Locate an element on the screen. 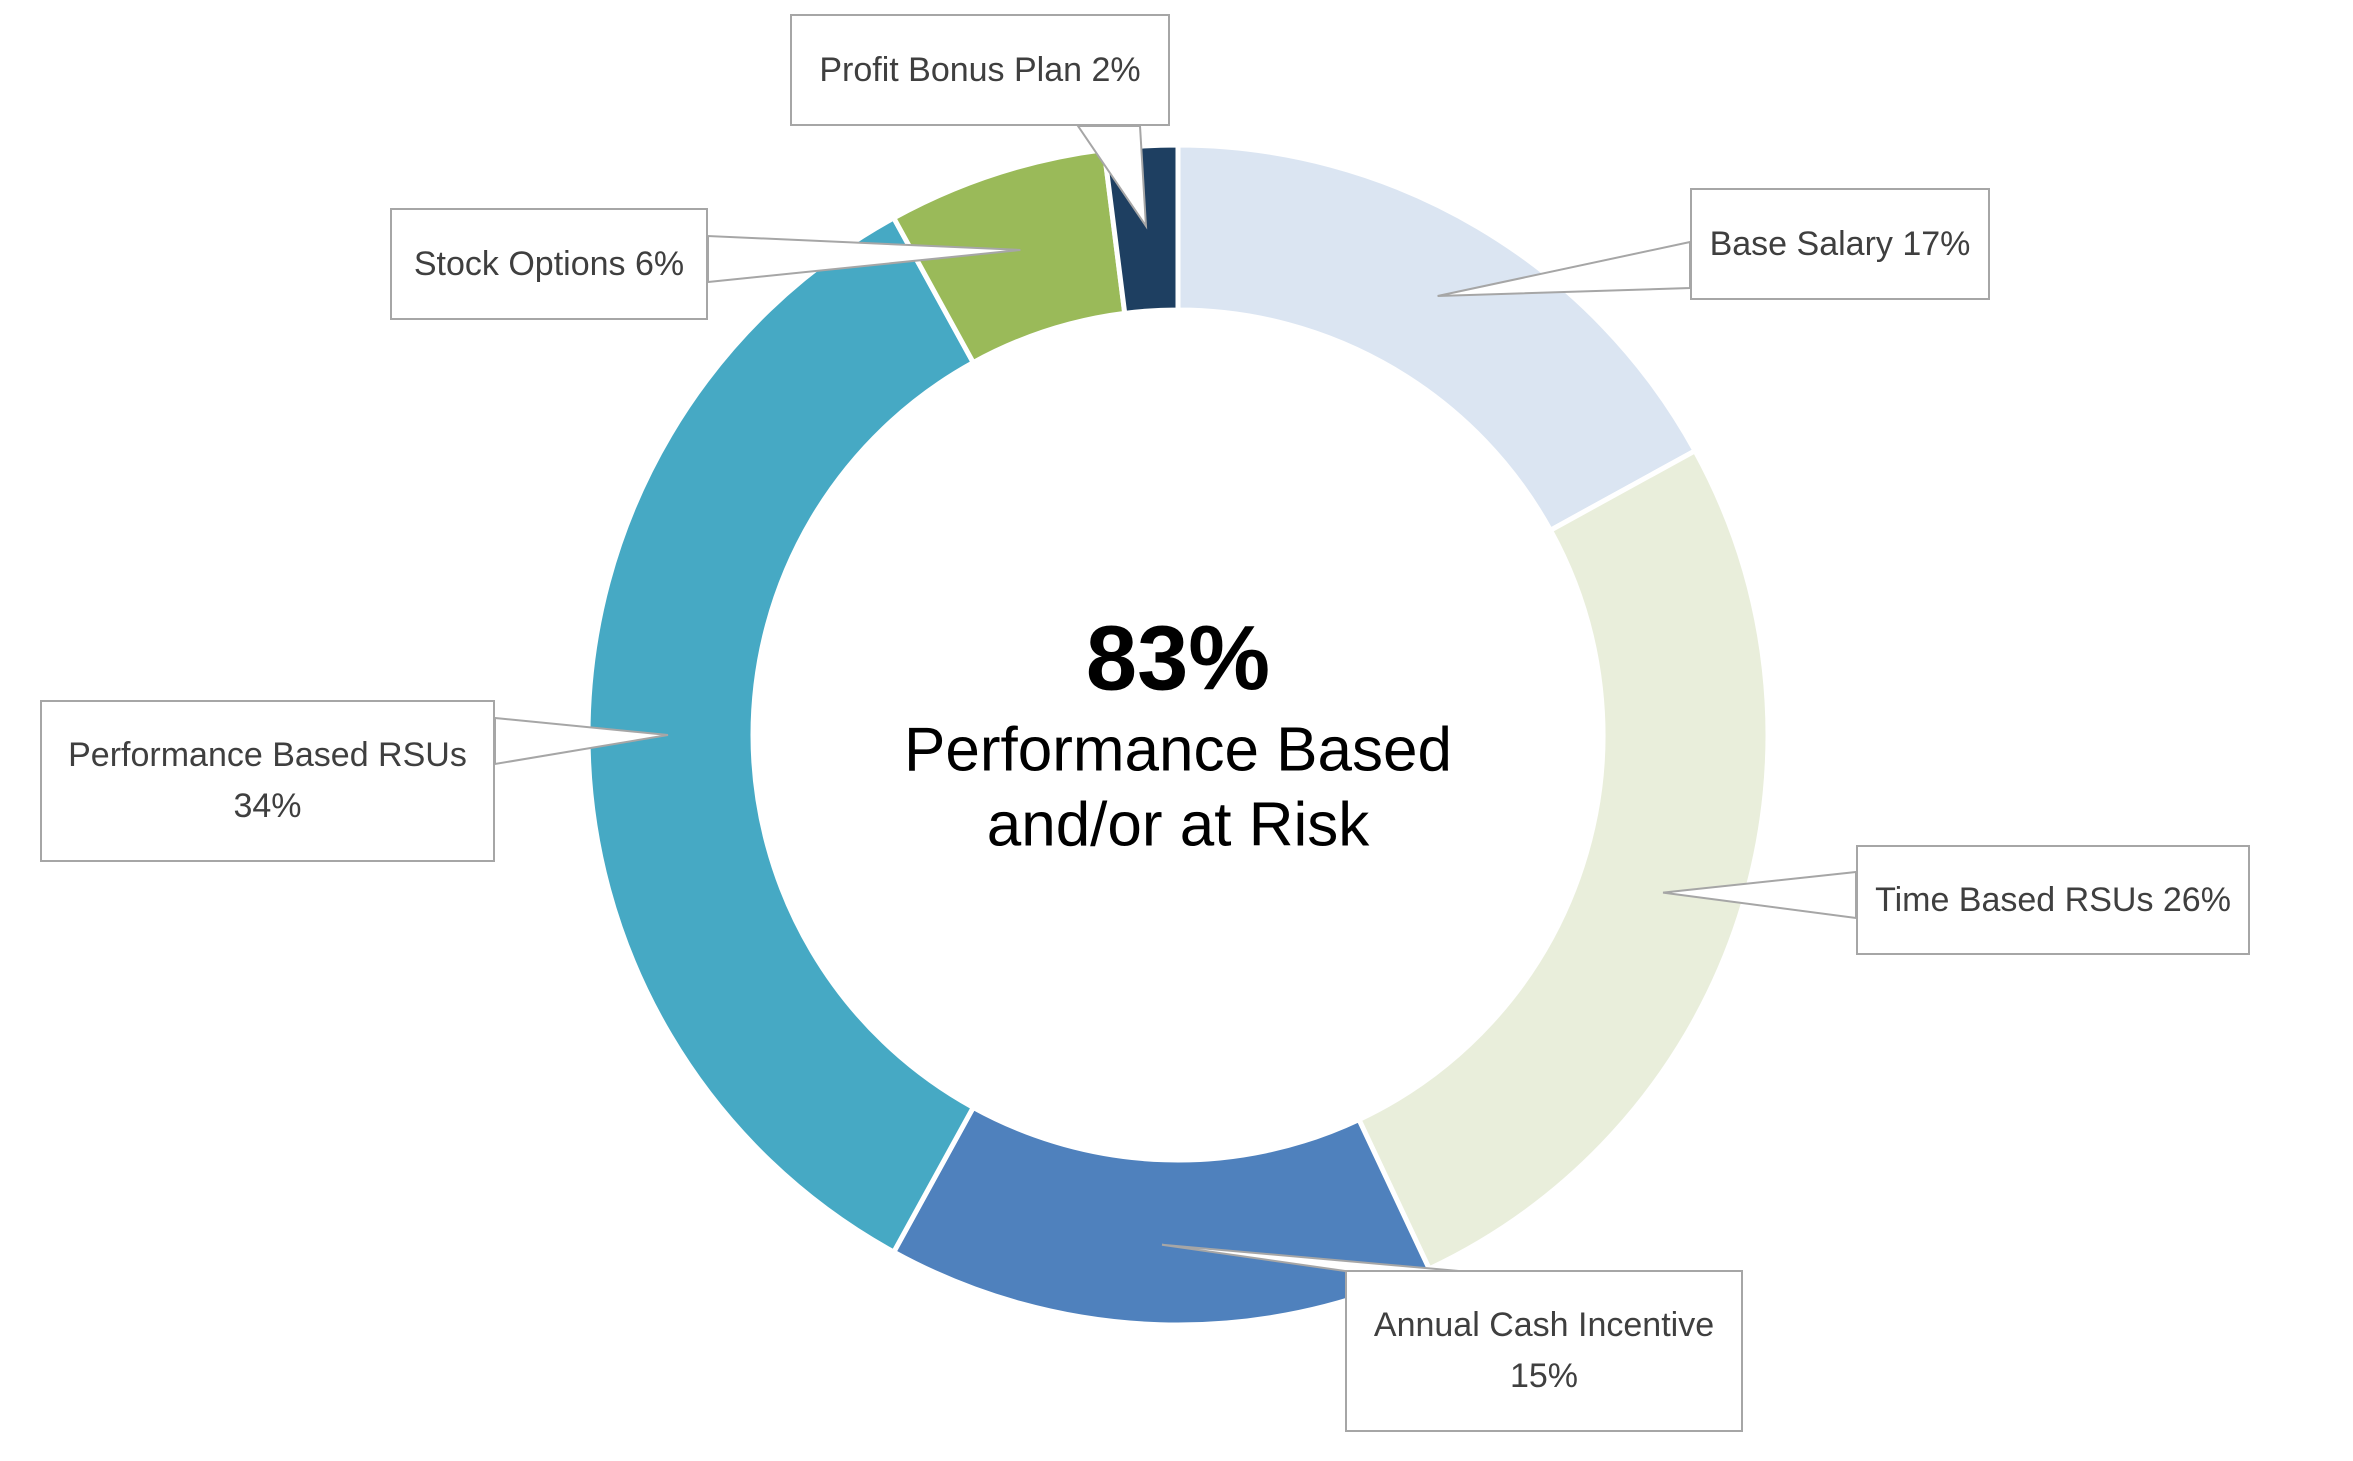 The image size is (2353, 1461). callout-base-salary: Base Salary 17% is located at coordinates (1840, 244).